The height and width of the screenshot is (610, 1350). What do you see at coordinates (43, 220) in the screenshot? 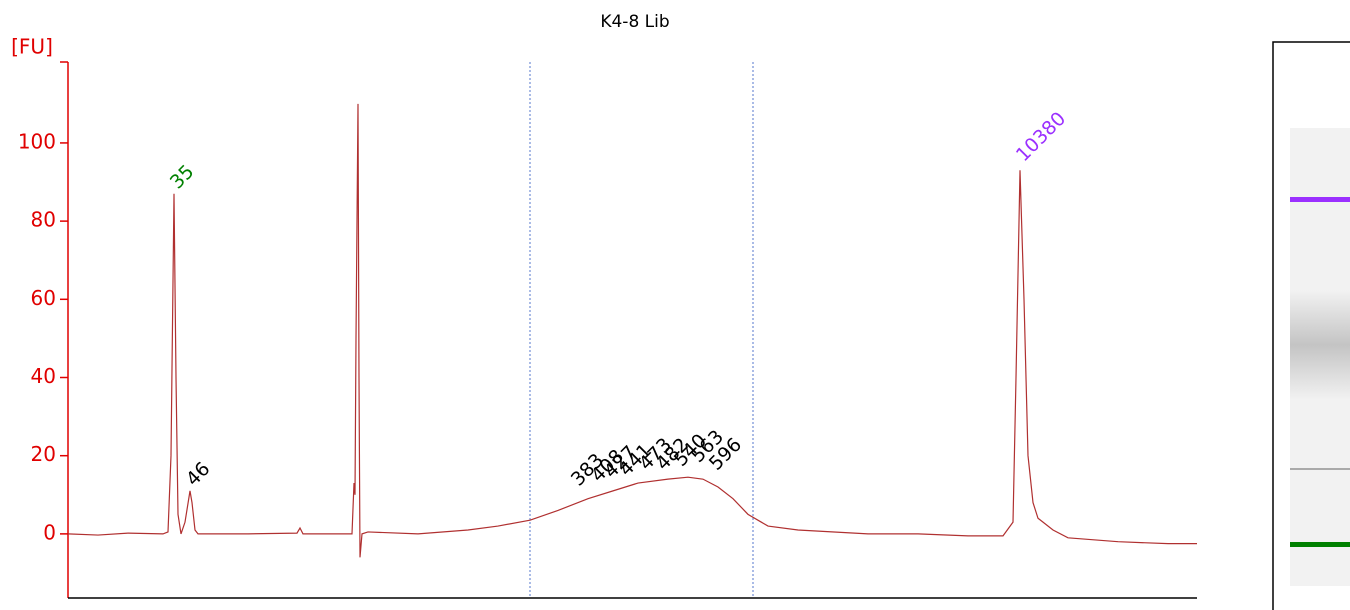
I see `y-tick-label: 80` at bounding box center [43, 220].